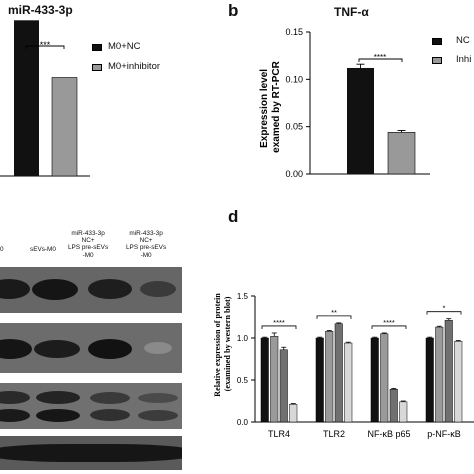 The width and height of the screenshot is (474, 474). I want to click on panel-a-sig-label: ***, so click(45, 45).